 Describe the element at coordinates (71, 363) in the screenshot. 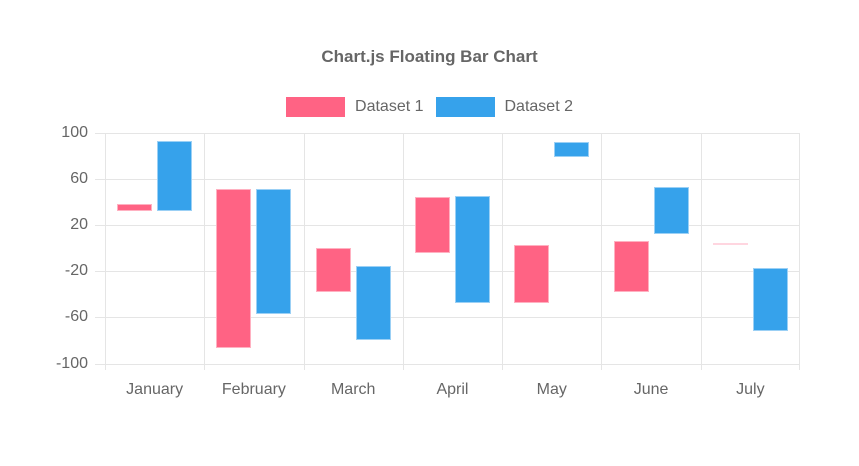

I see `y-tick-label--100: -100` at that location.